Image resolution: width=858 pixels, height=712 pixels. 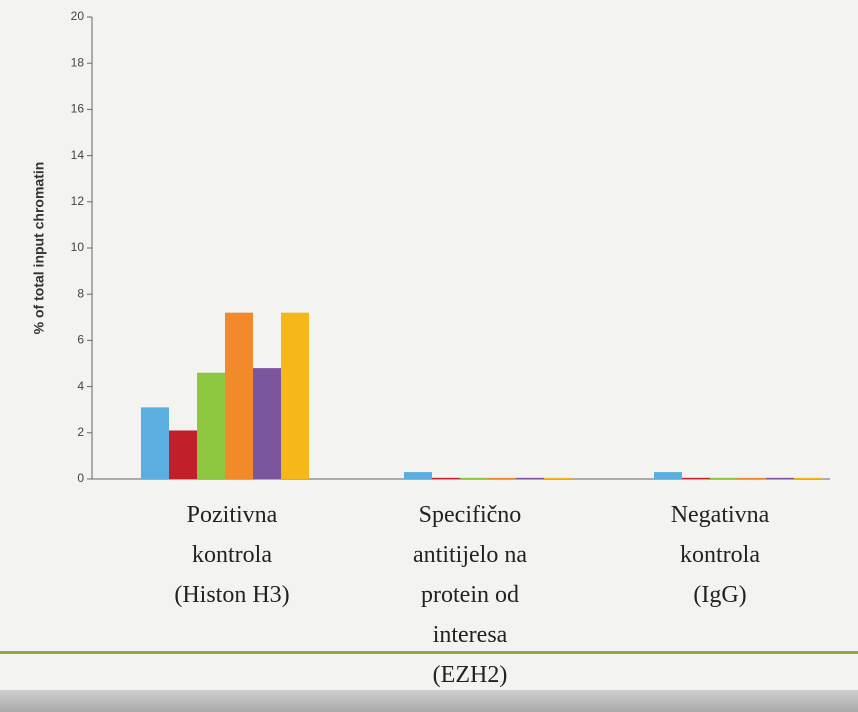 What do you see at coordinates (80, 478) in the screenshot?
I see `y-tick-label: 0` at bounding box center [80, 478].